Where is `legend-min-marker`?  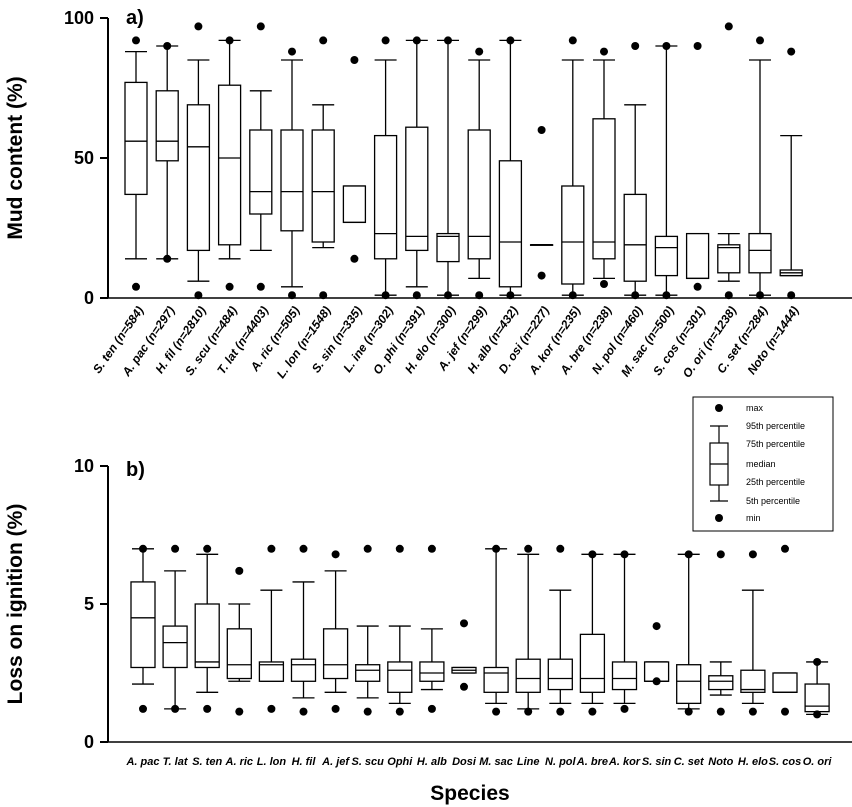 legend-min-marker is located at coordinates (719, 518).